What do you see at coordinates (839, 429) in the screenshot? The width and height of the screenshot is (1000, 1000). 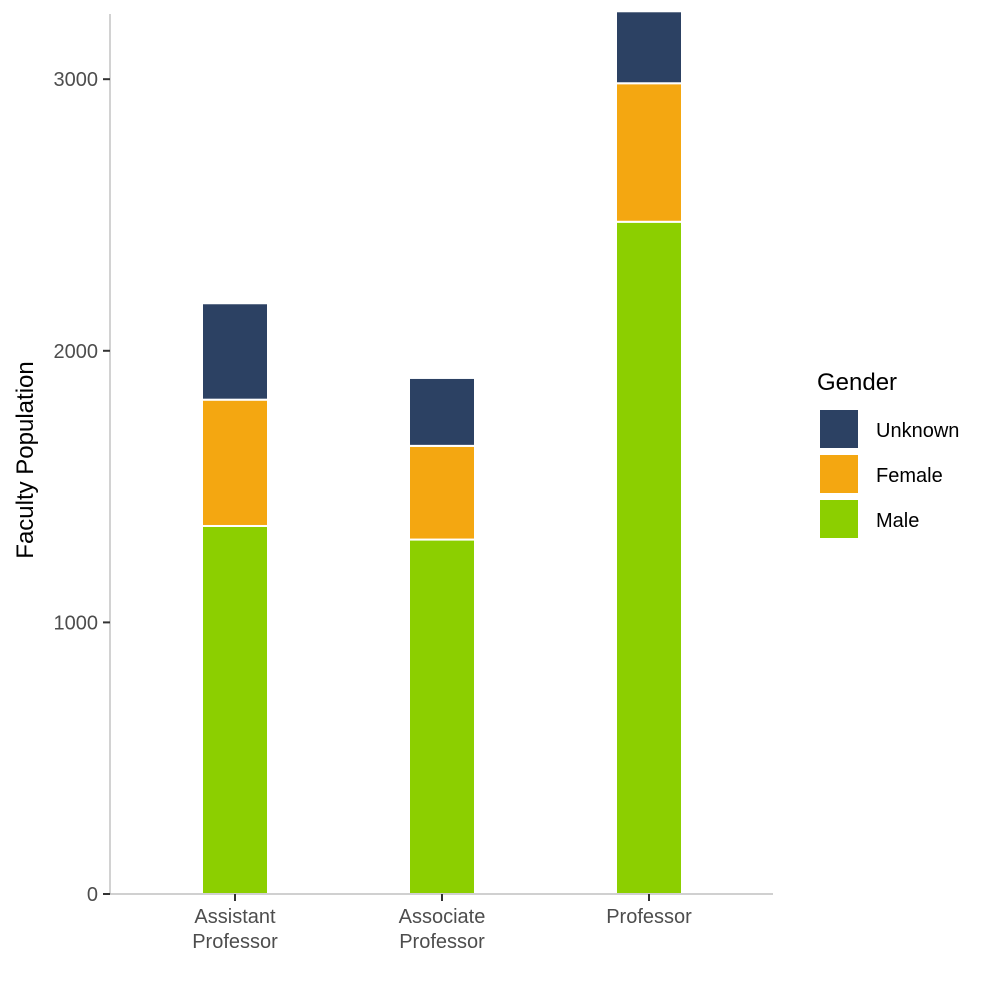 I see `legend-key-unknown` at bounding box center [839, 429].